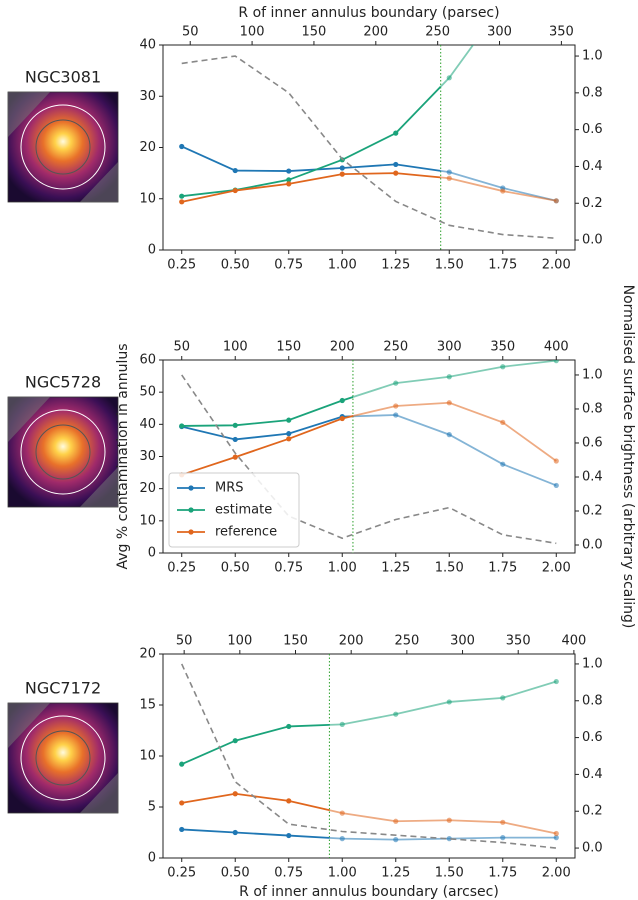  I want to click on x2-tick-label: 300, so click(499, 32).